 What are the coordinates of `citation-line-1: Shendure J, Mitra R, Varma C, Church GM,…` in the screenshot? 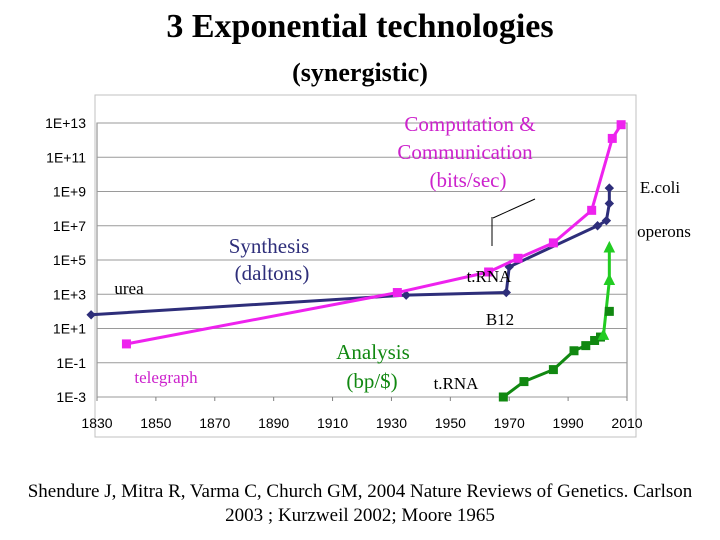 It's located at (360, 491).